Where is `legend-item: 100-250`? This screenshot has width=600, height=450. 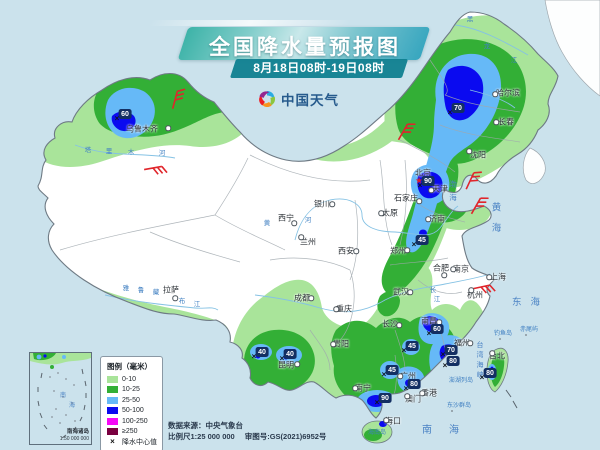
legend-item: 100-250 is located at coordinates (132, 421).